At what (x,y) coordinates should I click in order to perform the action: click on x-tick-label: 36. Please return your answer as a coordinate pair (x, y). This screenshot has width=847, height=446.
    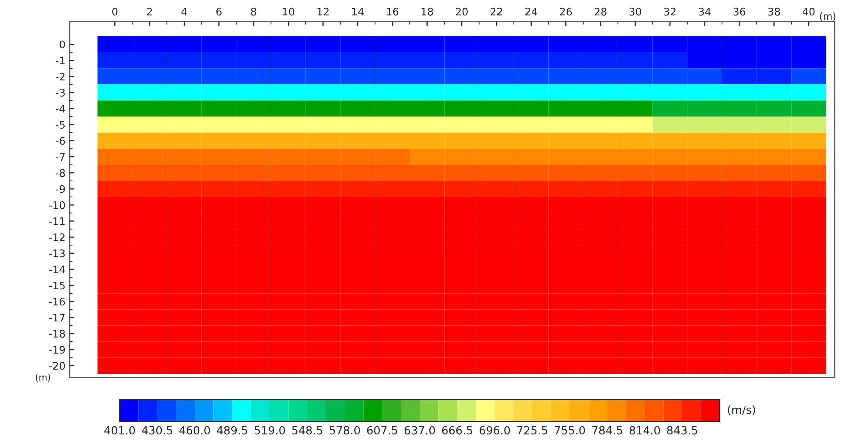
    Looking at the image, I should click on (740, 12).